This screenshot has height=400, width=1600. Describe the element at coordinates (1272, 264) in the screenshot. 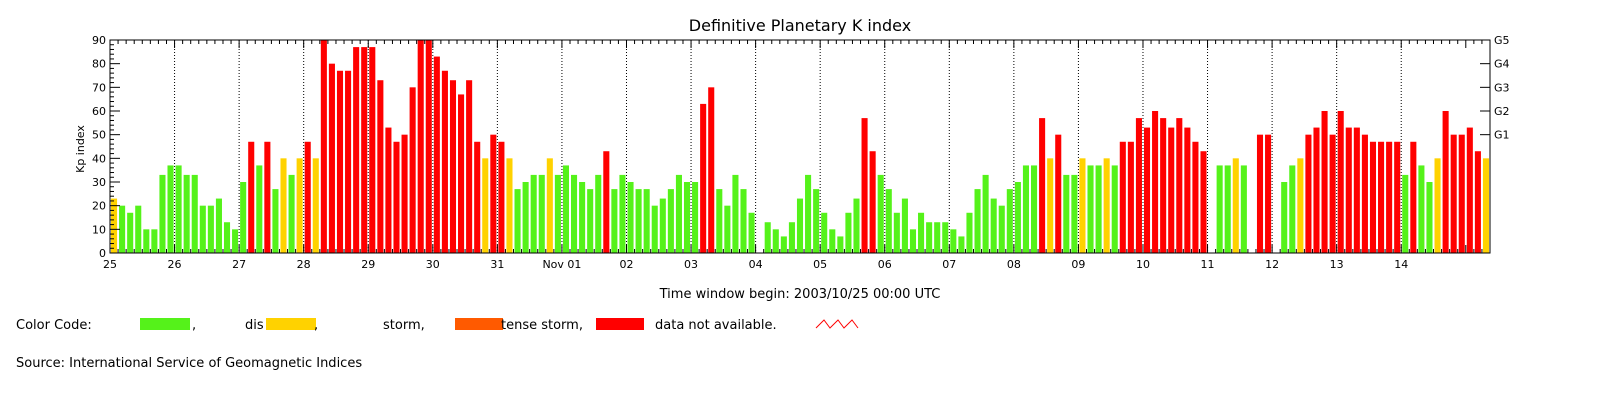

I see `x-tick-label: 12` at that location.